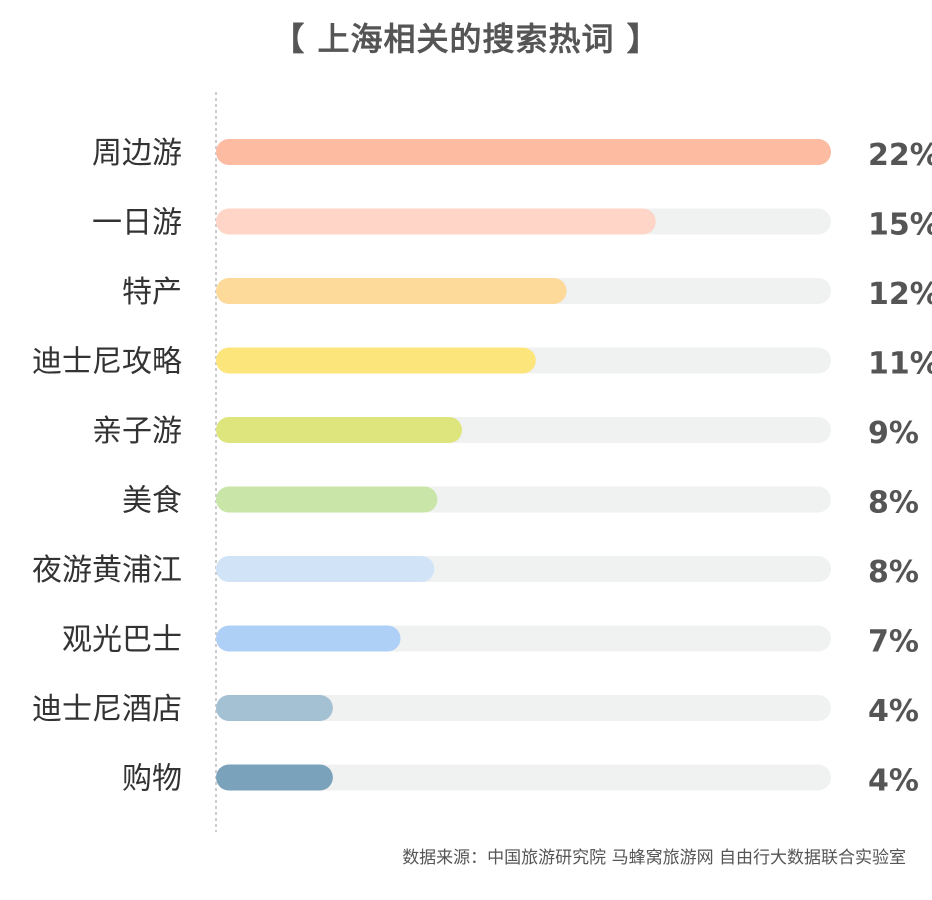 The height and width of the screenshot is (900, 932). What do you see at coordinates (466, 39) in the screenshot?
I see `chart-title: 【 上海相关的搜索热词 】` at bounding box center [466, 39].